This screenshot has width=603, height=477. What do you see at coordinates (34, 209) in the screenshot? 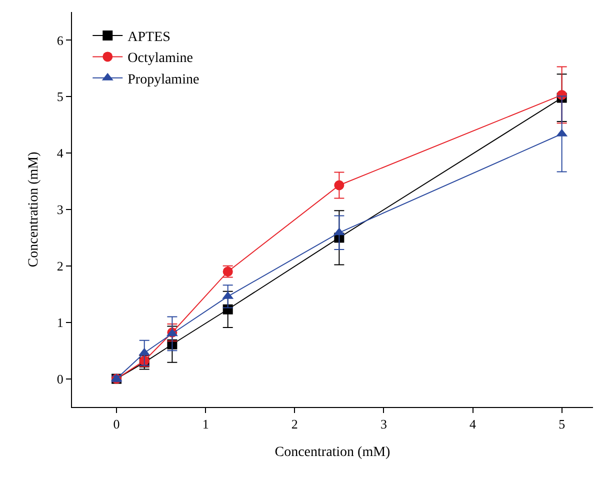
I see `y-axis-title: Concentration (mM)` at bounding box center [34, 209].